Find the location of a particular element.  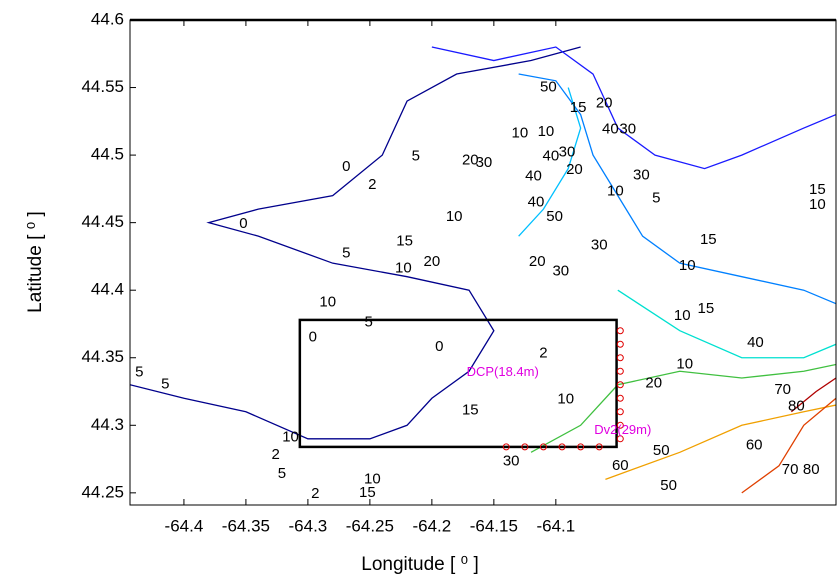

x-axis-label: Longitude [ ⁰ ] is located at coordinates (419, 564).